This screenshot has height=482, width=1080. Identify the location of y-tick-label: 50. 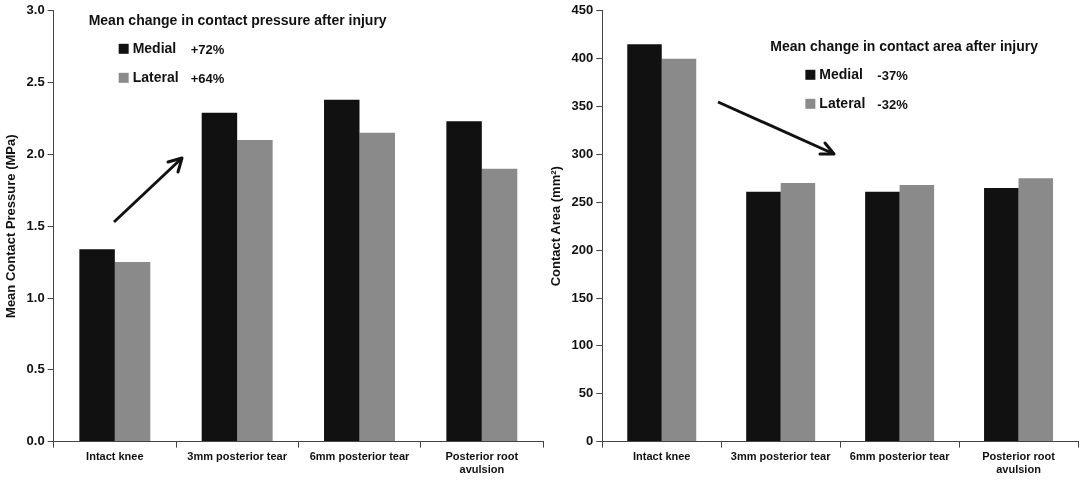
(586, 393).